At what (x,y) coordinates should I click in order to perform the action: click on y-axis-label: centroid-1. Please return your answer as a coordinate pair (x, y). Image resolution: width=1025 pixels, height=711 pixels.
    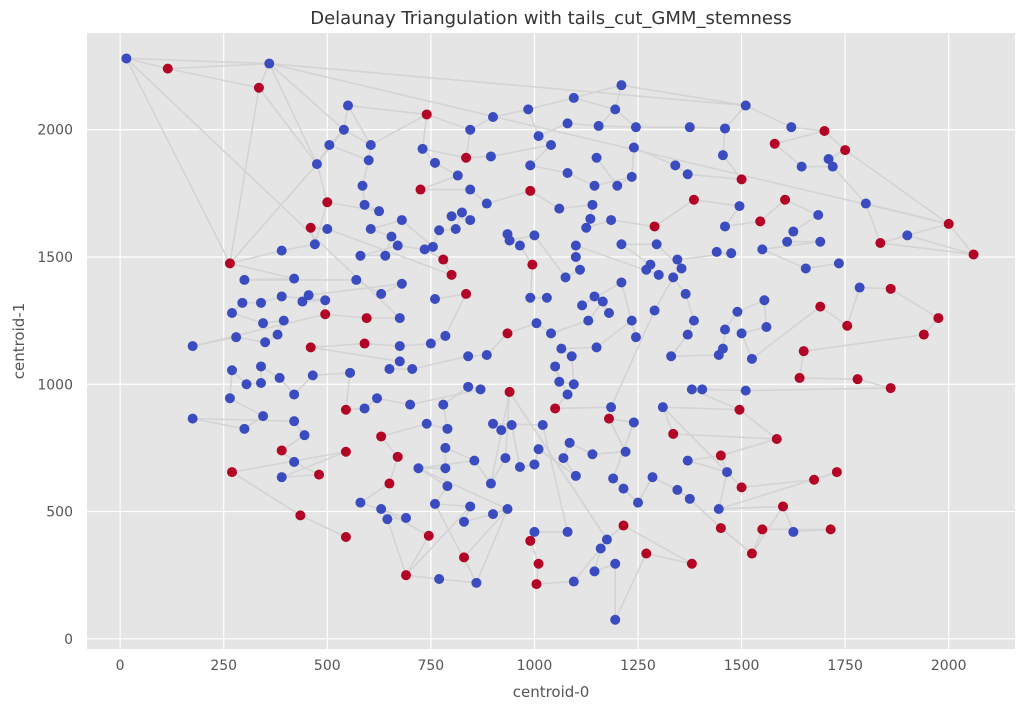
    Looking at the image, I should click on (19, 341).